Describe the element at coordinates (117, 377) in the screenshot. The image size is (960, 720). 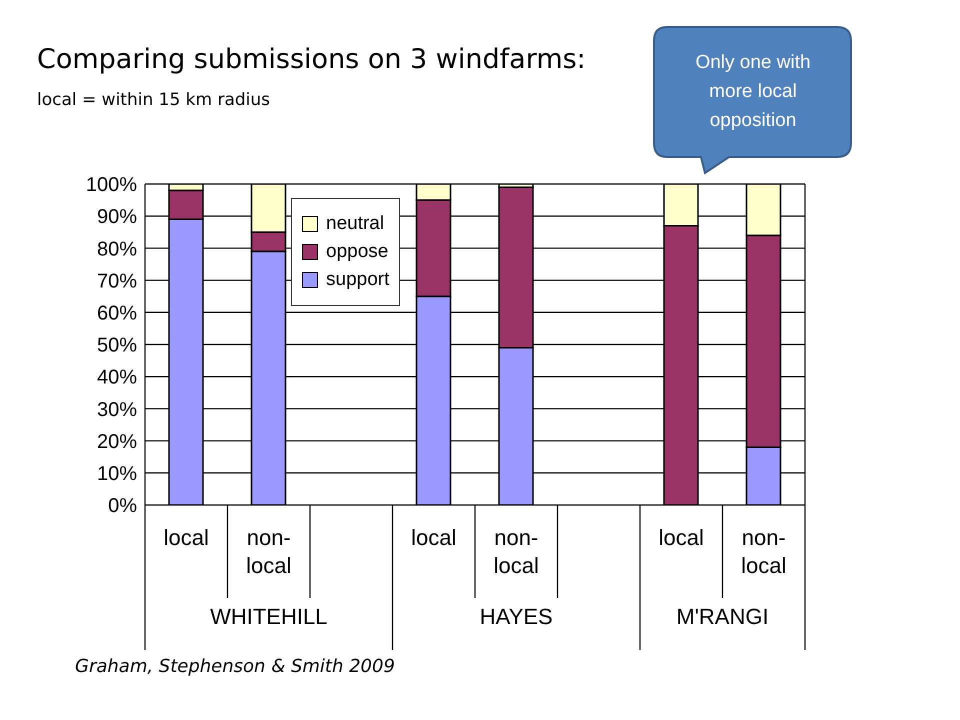
I see `y-tick-label: 40%` at that location.